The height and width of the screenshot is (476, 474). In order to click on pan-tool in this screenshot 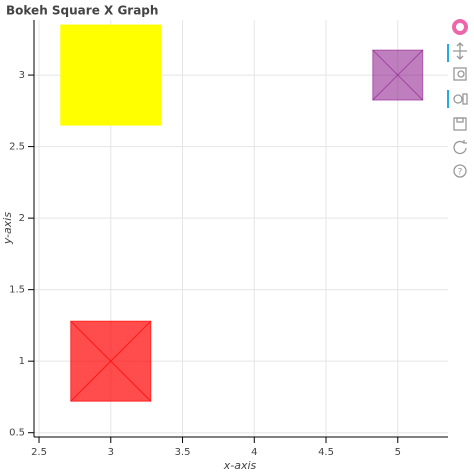, I will do `click(460, 51)`.